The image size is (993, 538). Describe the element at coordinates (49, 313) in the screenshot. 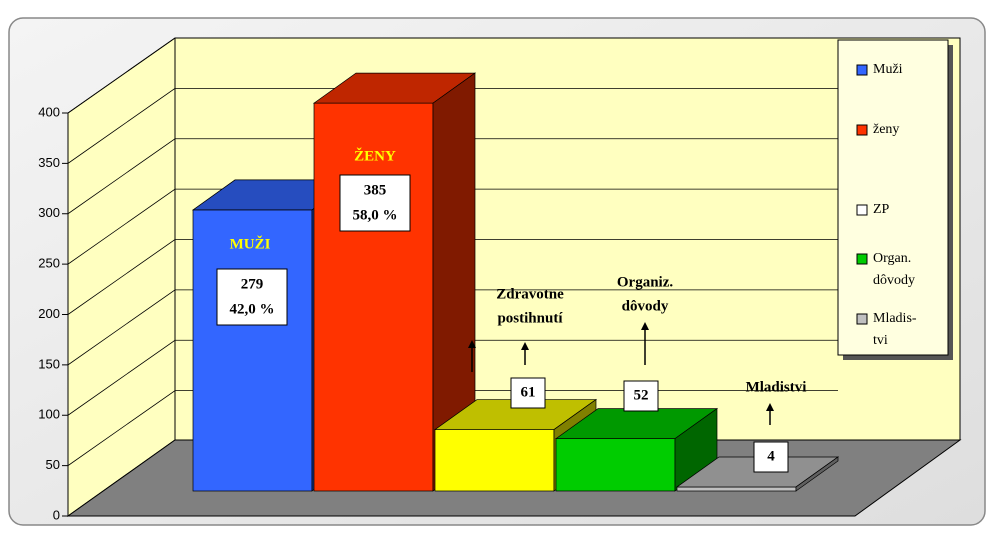

I see `y-tick-label: 200` at that location.